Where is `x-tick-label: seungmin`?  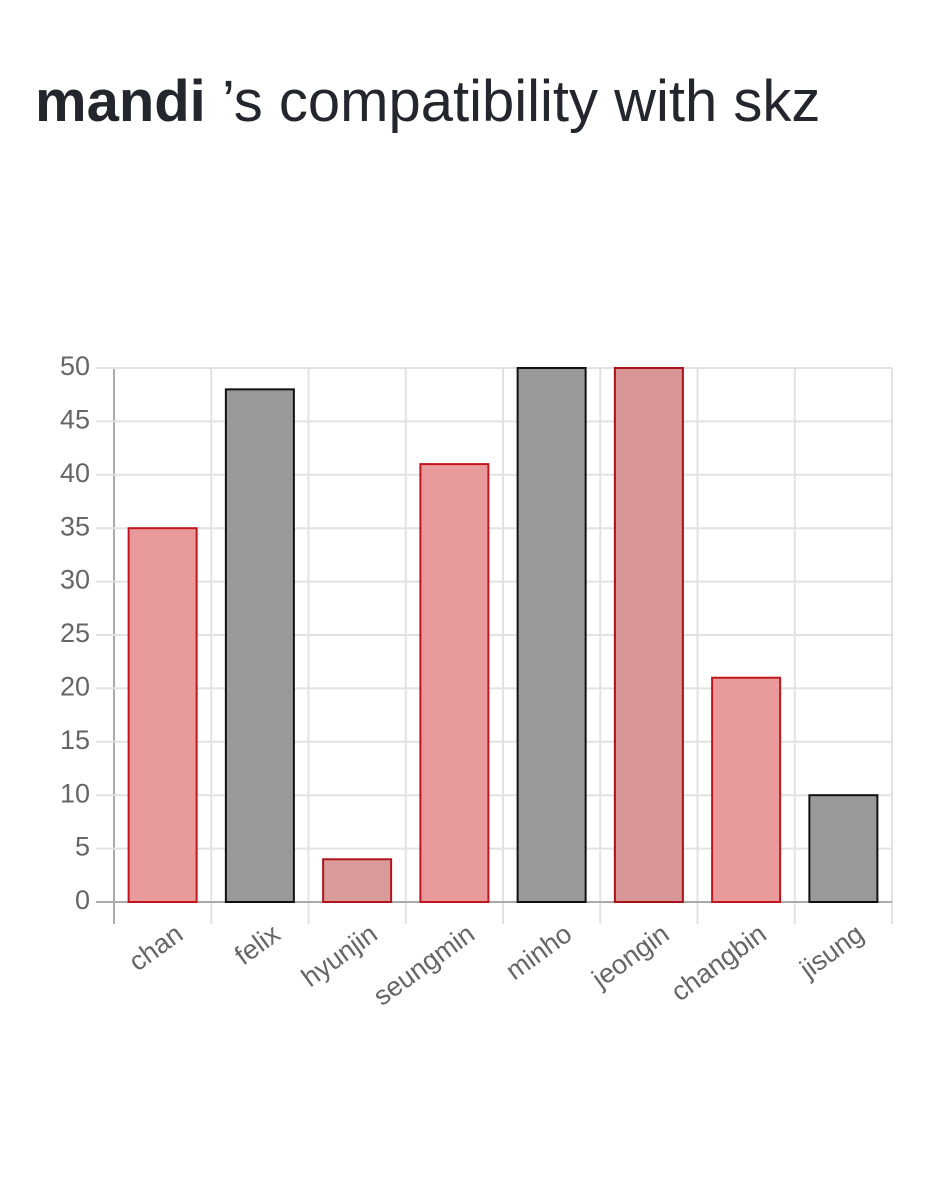 x-tick-label: seungmin is located at coordinates (424, 964).